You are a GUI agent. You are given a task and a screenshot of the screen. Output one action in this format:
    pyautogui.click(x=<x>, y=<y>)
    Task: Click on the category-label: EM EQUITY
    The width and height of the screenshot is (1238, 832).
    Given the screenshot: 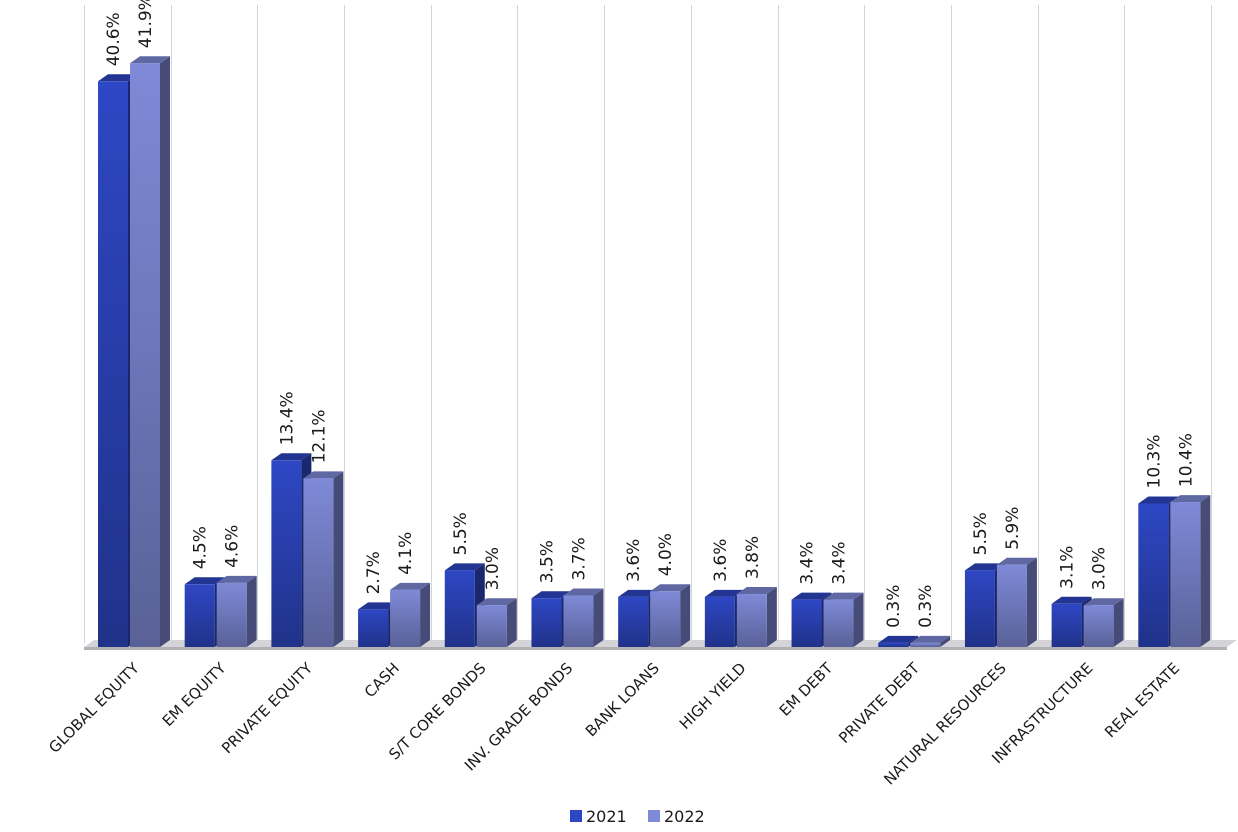 What is the action you would take?
    pyautogui.click(x=194, y=694)
    